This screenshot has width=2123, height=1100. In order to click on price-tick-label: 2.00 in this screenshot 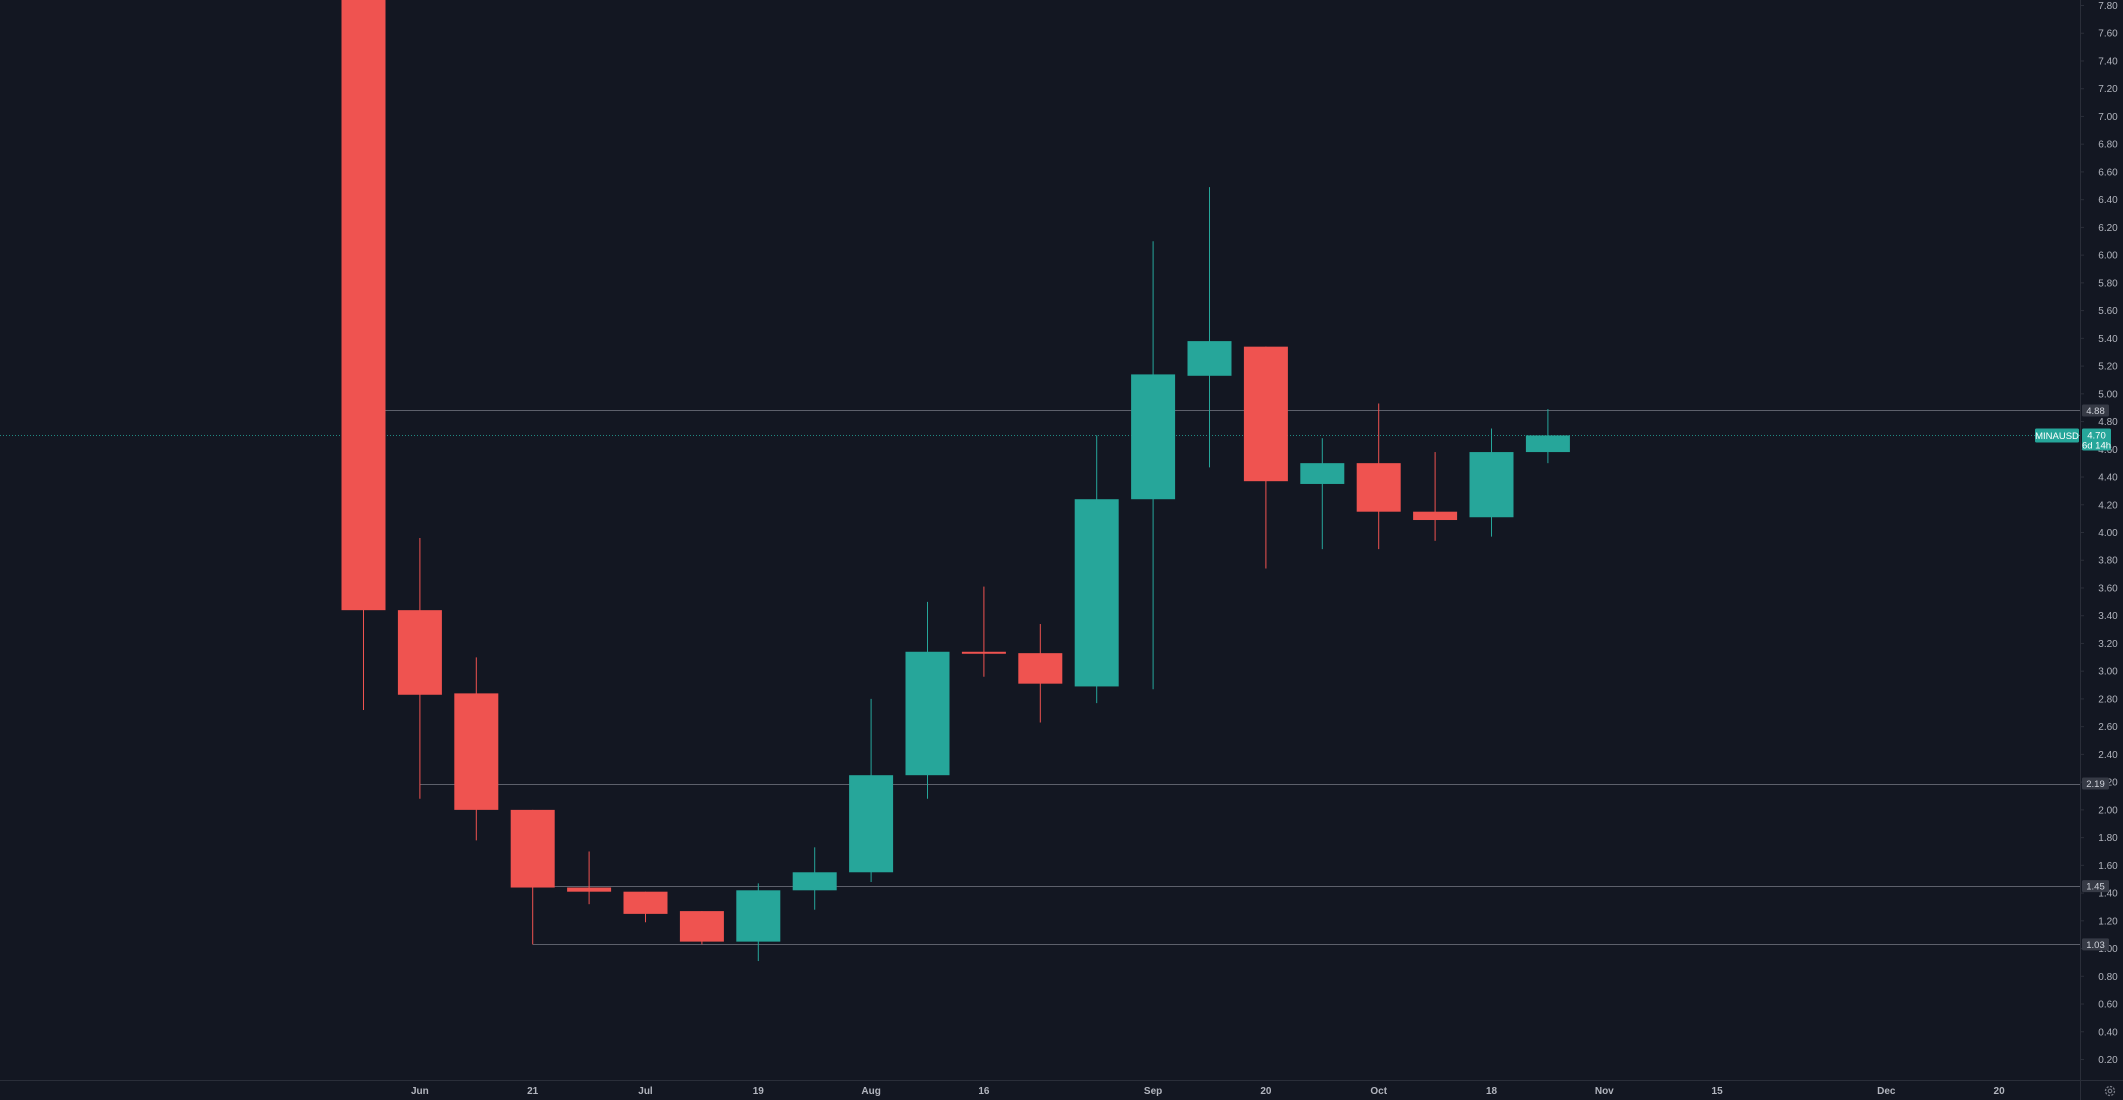, I will do `click(2108, 810)`.